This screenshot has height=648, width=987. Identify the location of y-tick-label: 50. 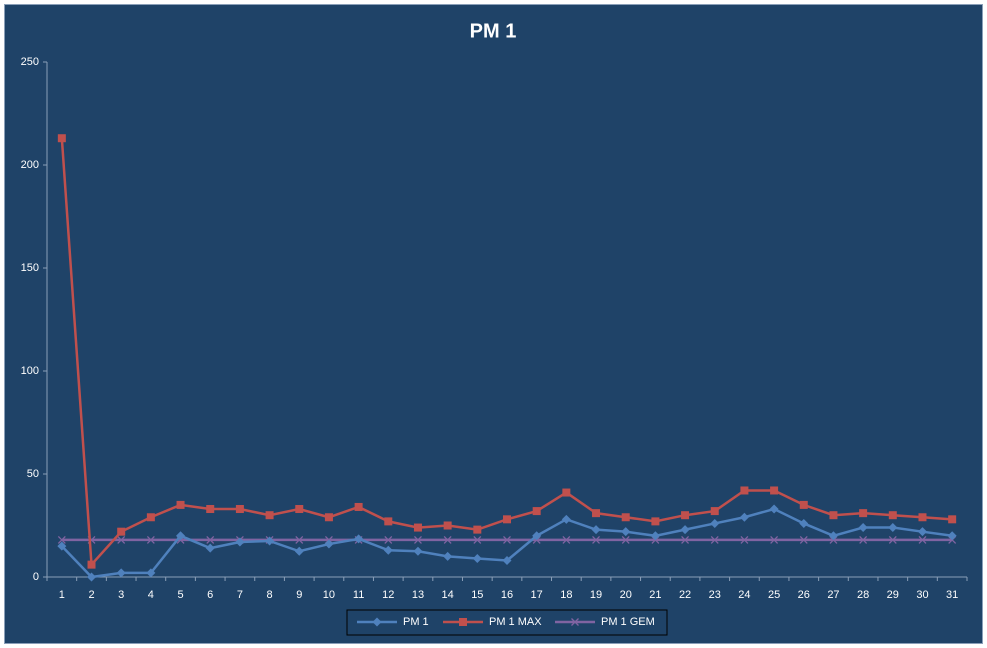
(33, 474).